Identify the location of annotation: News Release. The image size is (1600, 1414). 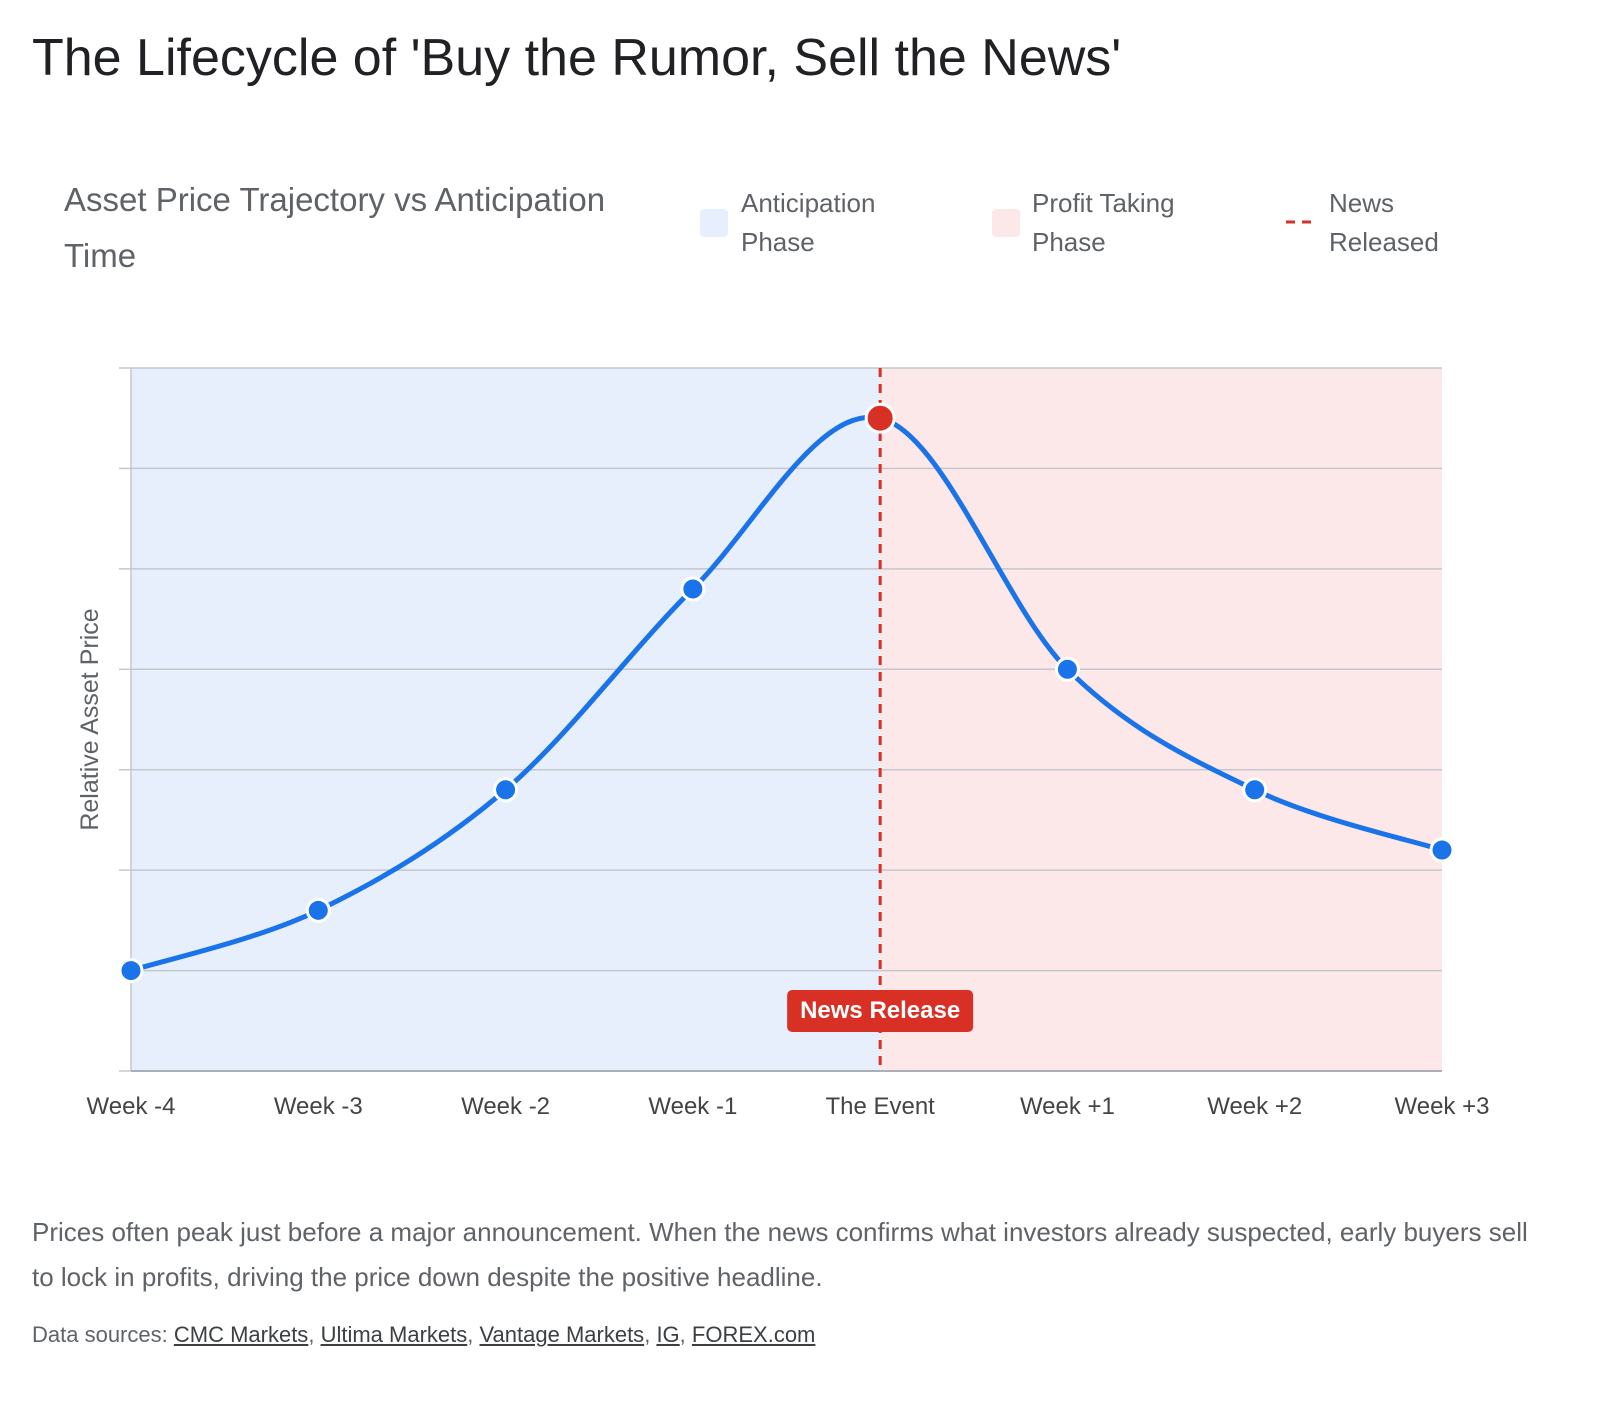
(880, 1010).